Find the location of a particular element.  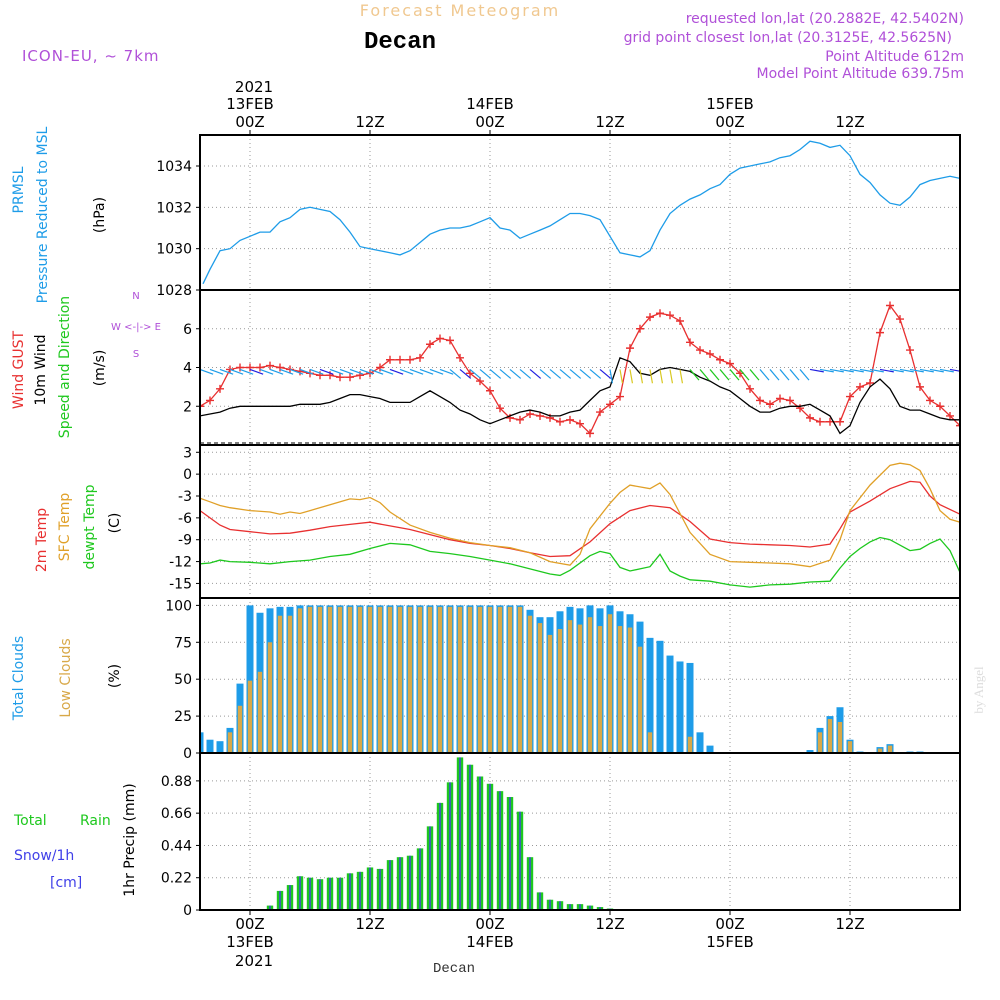

y-tick-label: 2 is located at coordinates (187, 407).